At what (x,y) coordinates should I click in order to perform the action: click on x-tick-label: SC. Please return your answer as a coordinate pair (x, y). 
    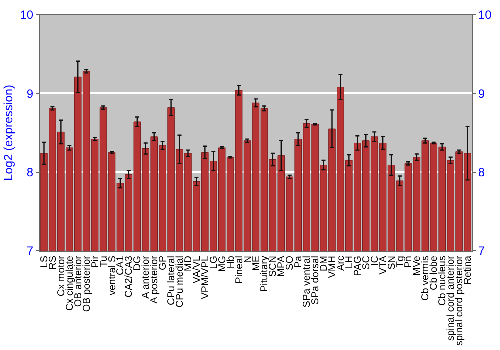
    Looking at the image, I should click on (366, 263).